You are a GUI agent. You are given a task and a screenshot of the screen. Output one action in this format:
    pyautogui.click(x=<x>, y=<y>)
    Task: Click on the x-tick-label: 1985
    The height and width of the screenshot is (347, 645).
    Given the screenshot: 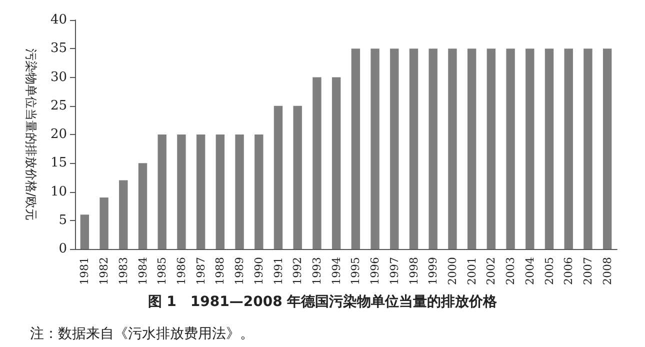 What is the action you would take?
    pyautogui.click(x=162, y=271)
    